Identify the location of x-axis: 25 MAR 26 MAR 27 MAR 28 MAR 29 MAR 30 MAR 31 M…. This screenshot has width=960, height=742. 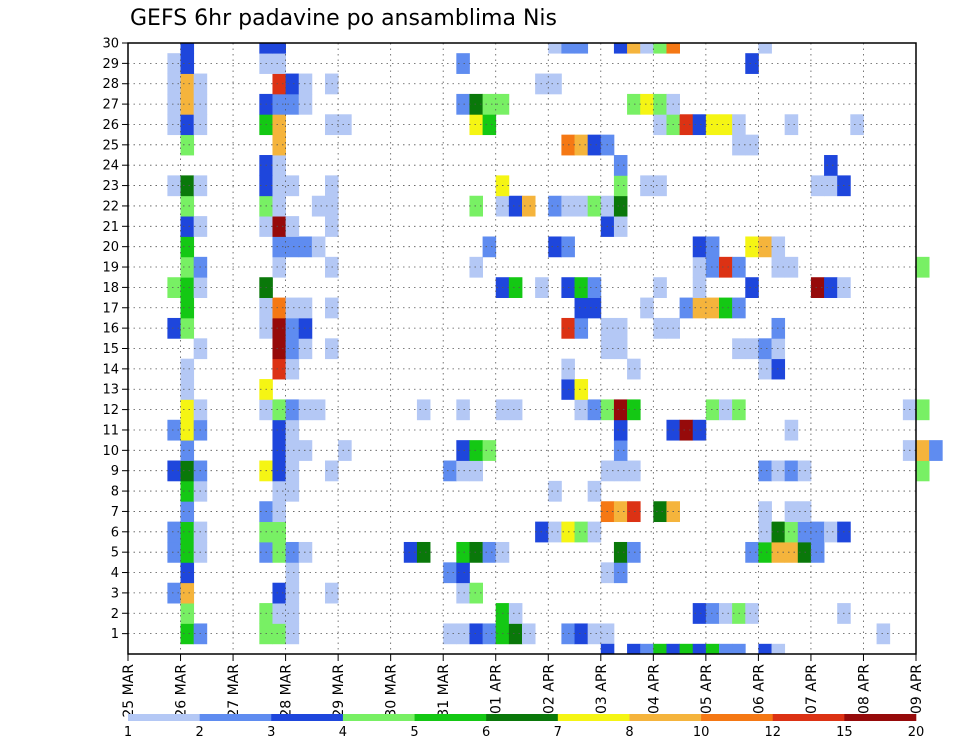
(523, 686).